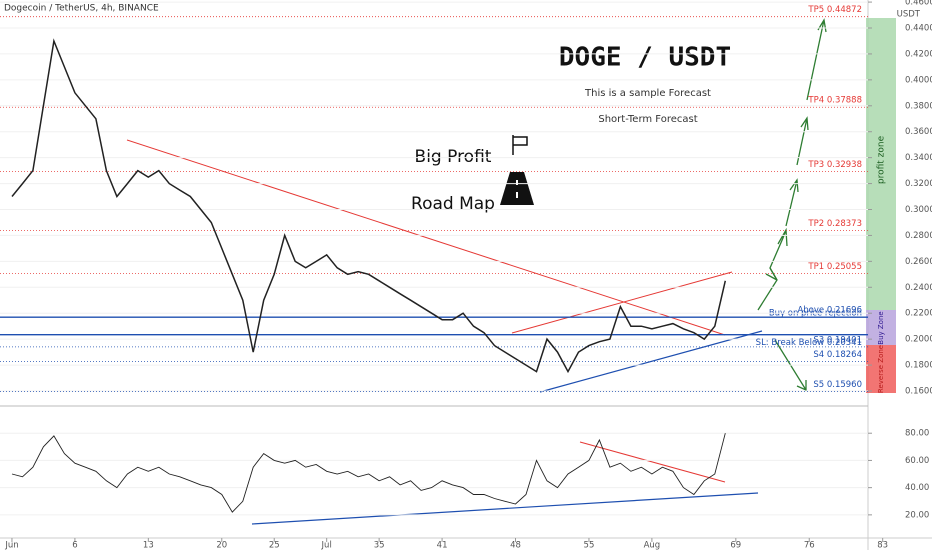  What do you see at coordinates (918, 106) in the screenshot?
I see `y-tick-label: 0.38000` at bounding box center [918, 106].